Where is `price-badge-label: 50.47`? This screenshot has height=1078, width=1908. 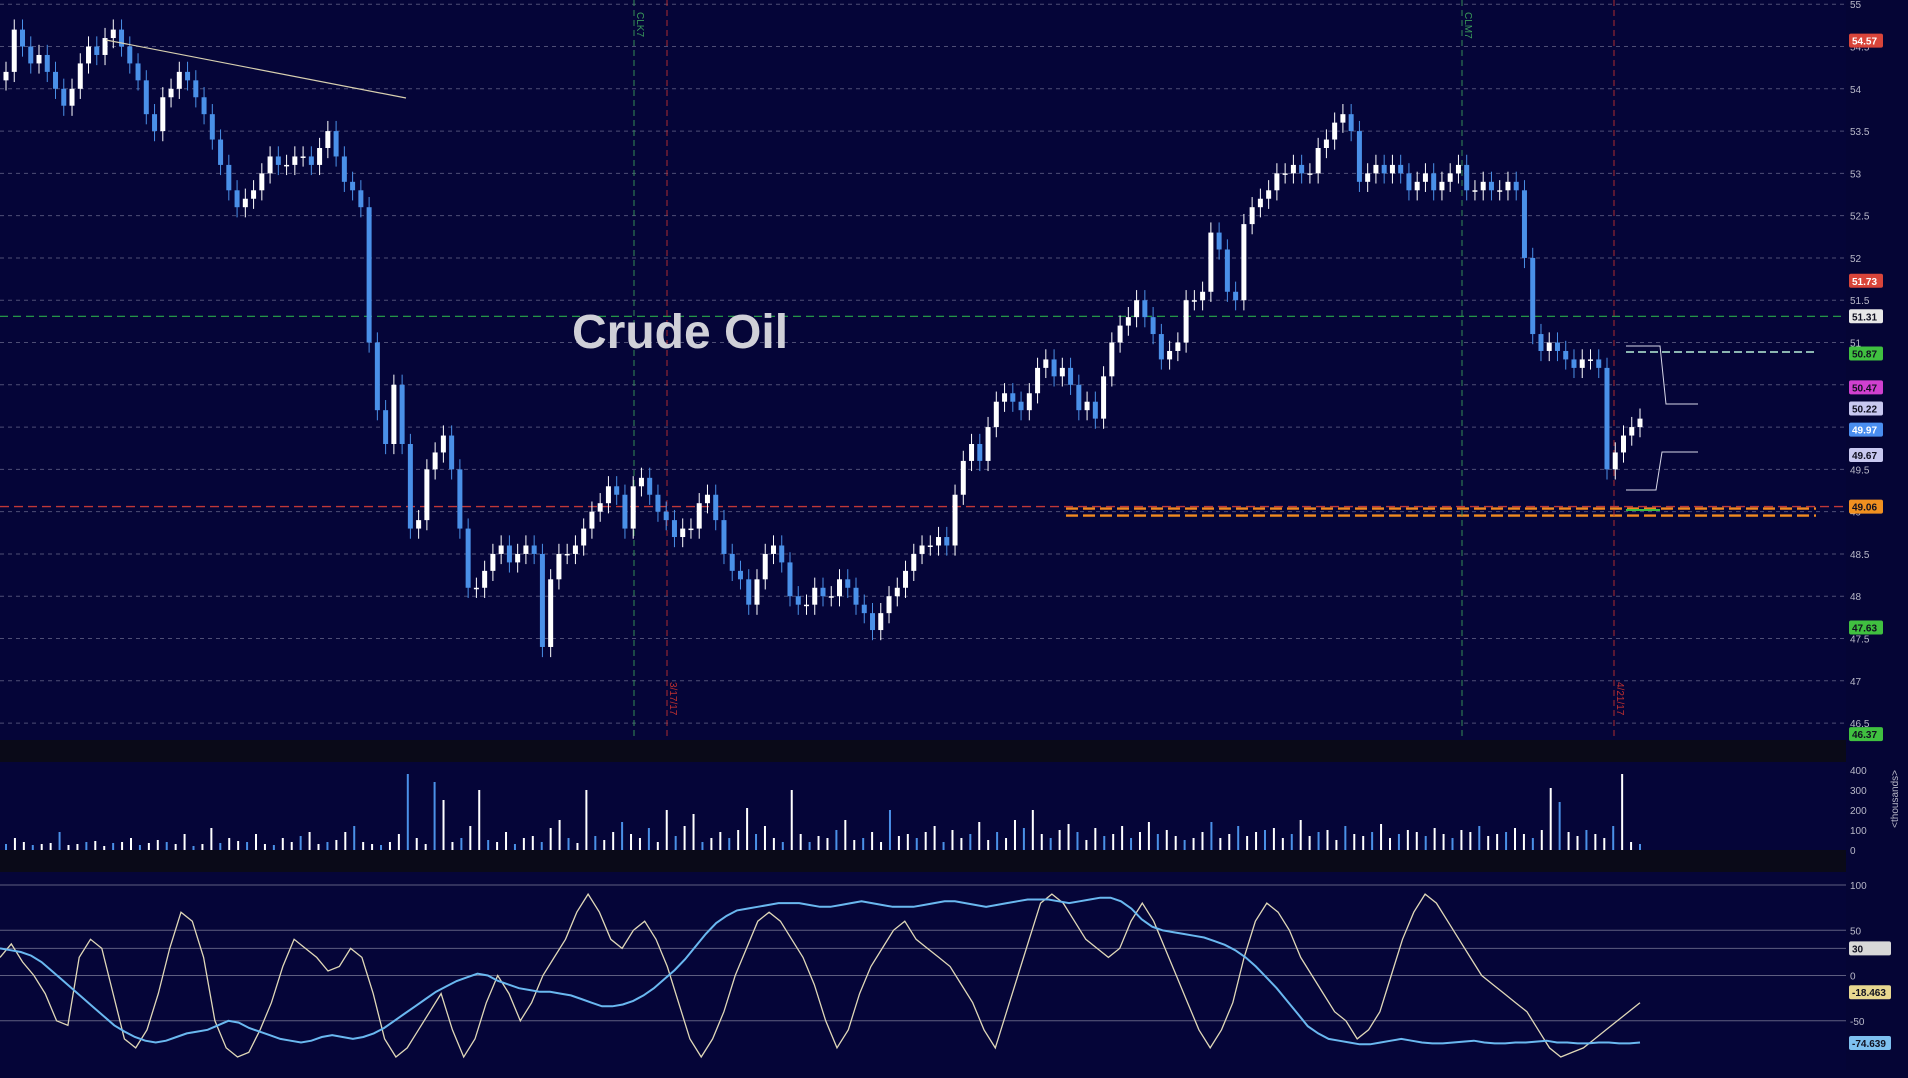 price-badge-label: 50.47 is located at coordinates (1864, 388).